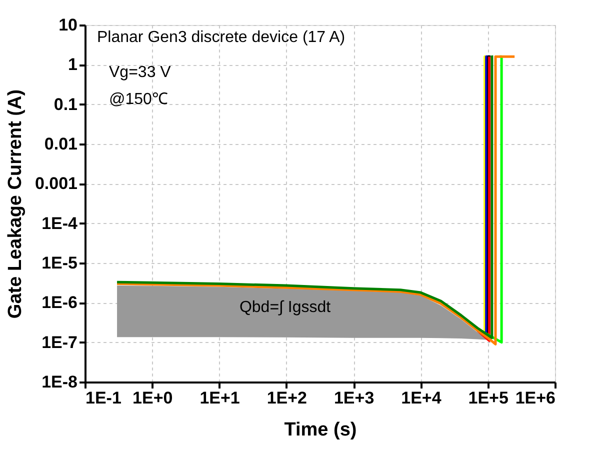 This screenshot has width=605, height=450. What do you see at coordinates (421, 398) in the screenshot?
I see `x-tick-label: 1E+4` at bounding box center [421, 398].